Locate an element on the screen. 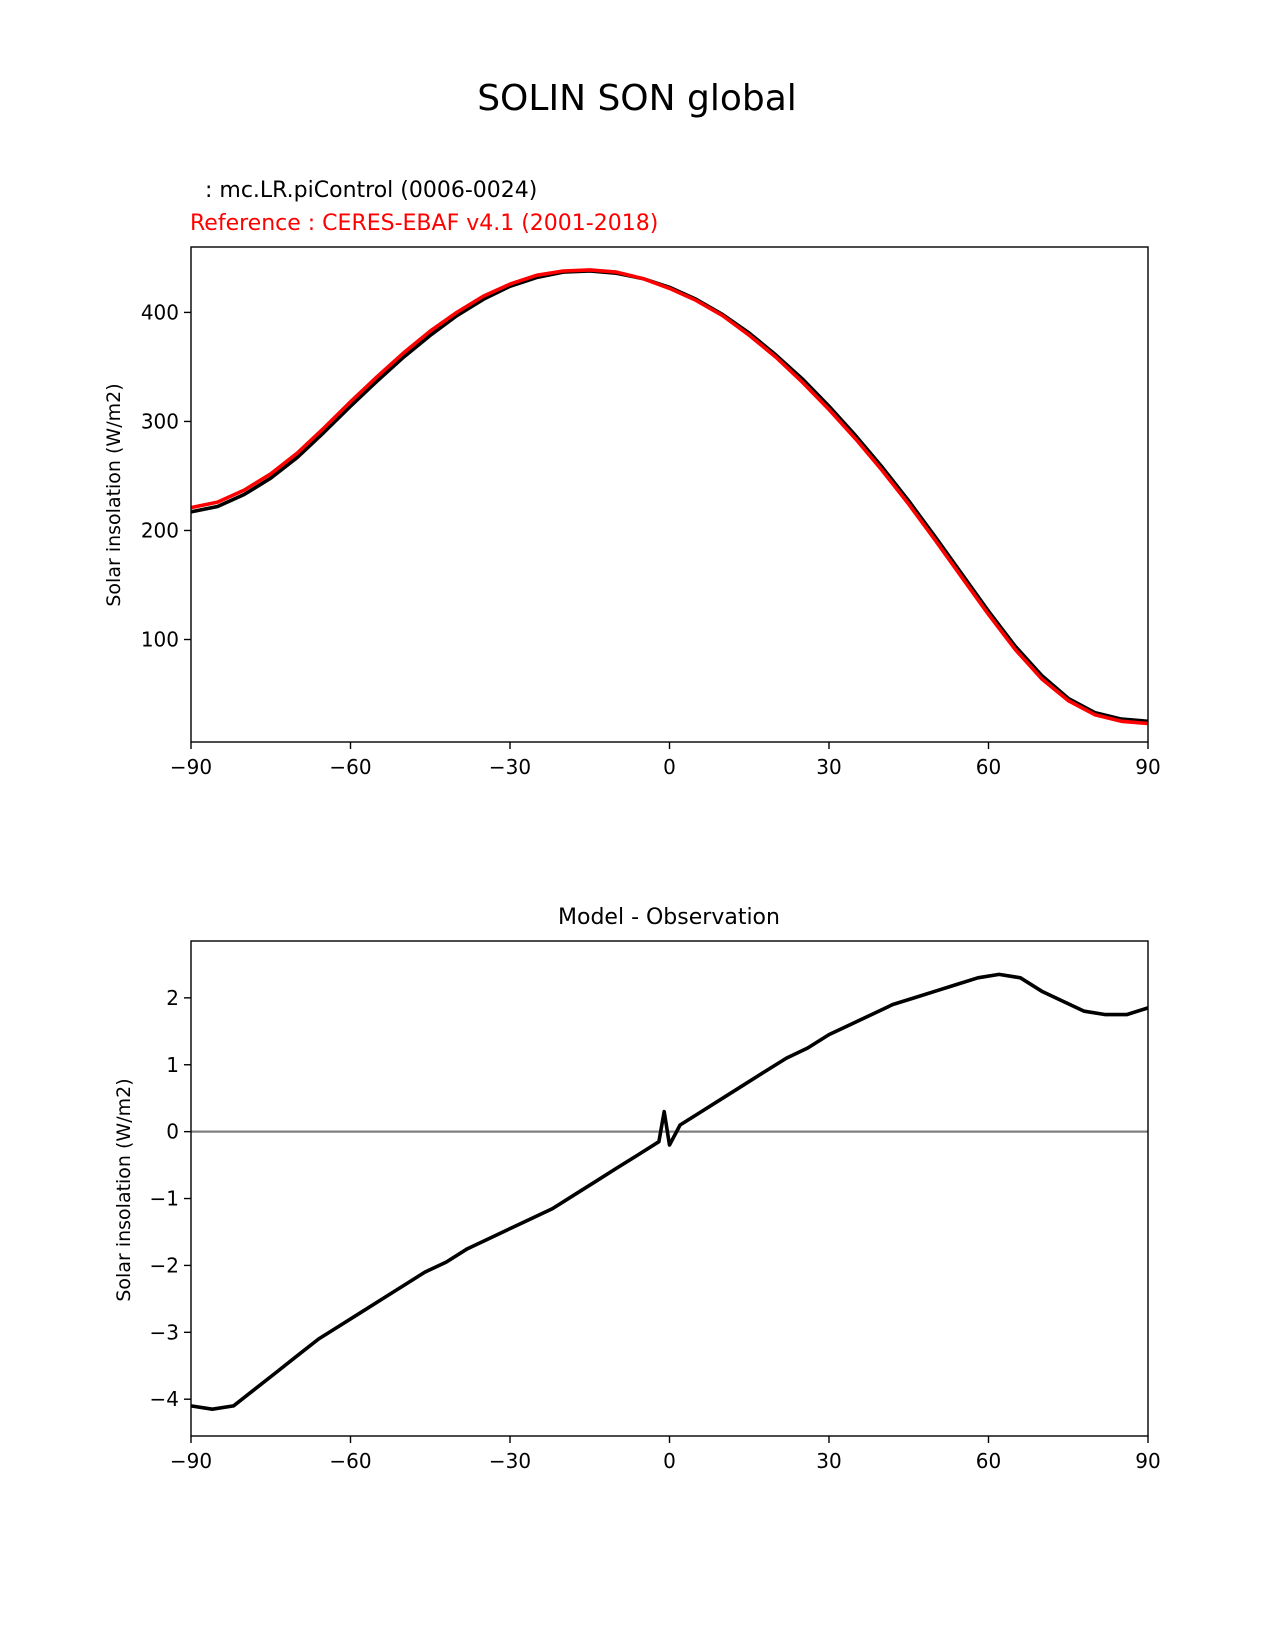 This screenshot has width=1275, height=1650. y-tick-label: −2 is located at coordinates (164, 1265).